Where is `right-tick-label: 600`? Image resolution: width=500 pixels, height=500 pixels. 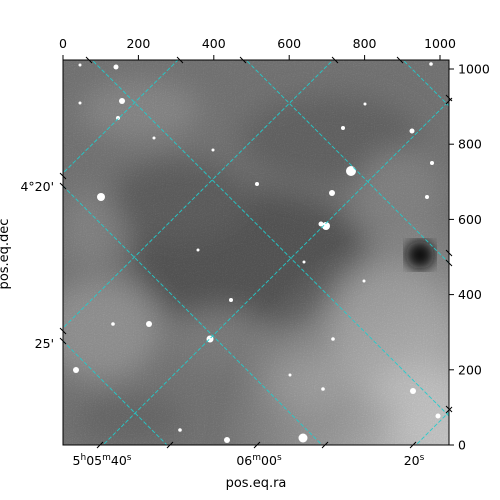 right-tick-label: 600 is located at coordinates (470, 219).